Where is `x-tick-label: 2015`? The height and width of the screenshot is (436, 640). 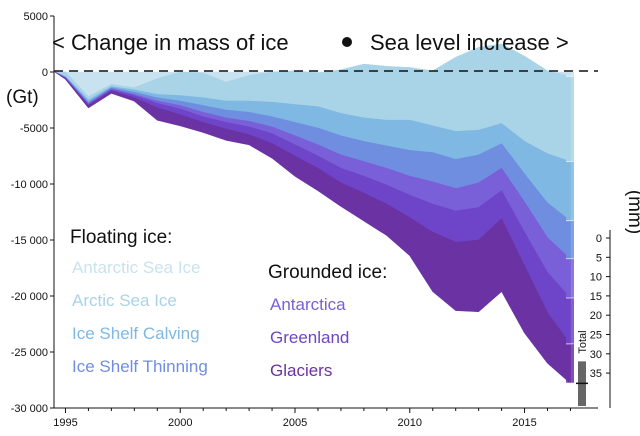
x-tick-label: 2015 is located at coordinates (524, 423).